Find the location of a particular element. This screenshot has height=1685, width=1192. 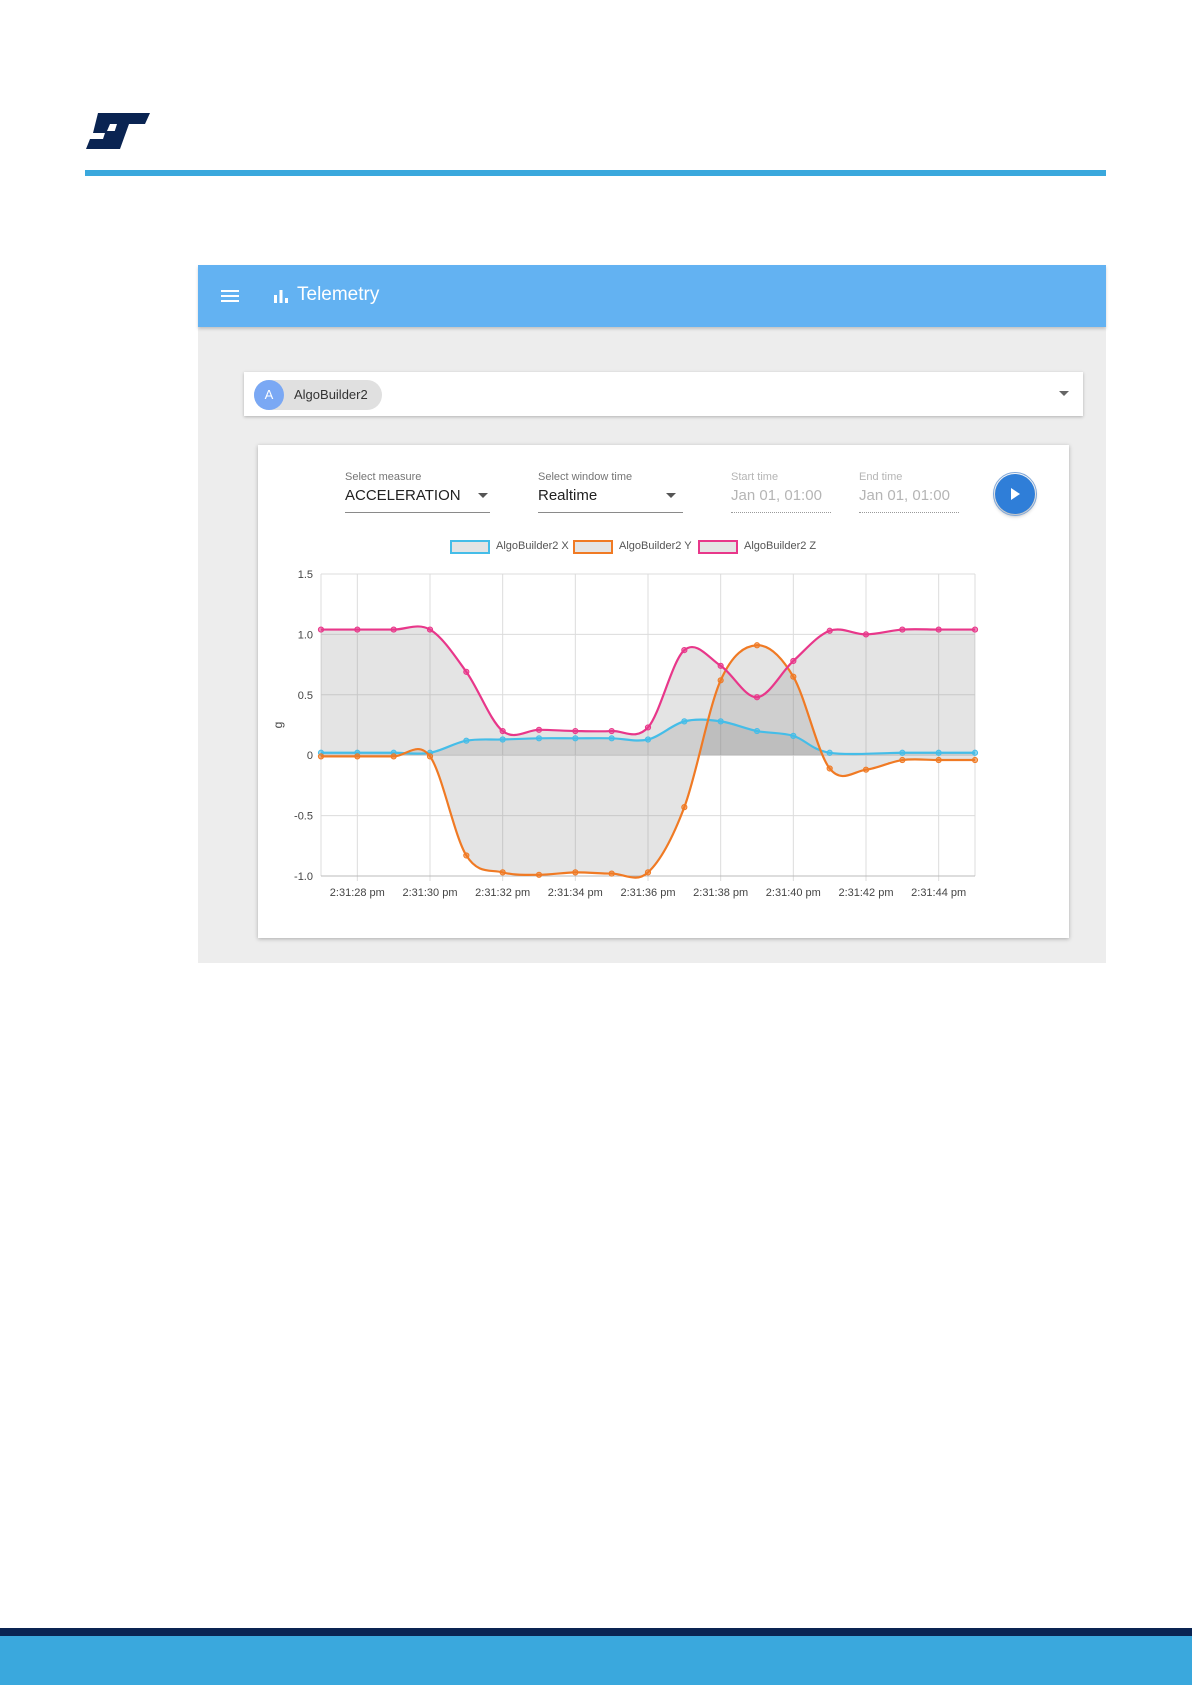

end-time-field: End time Jan 01, 01:00 is located at coordinates (909, 491).